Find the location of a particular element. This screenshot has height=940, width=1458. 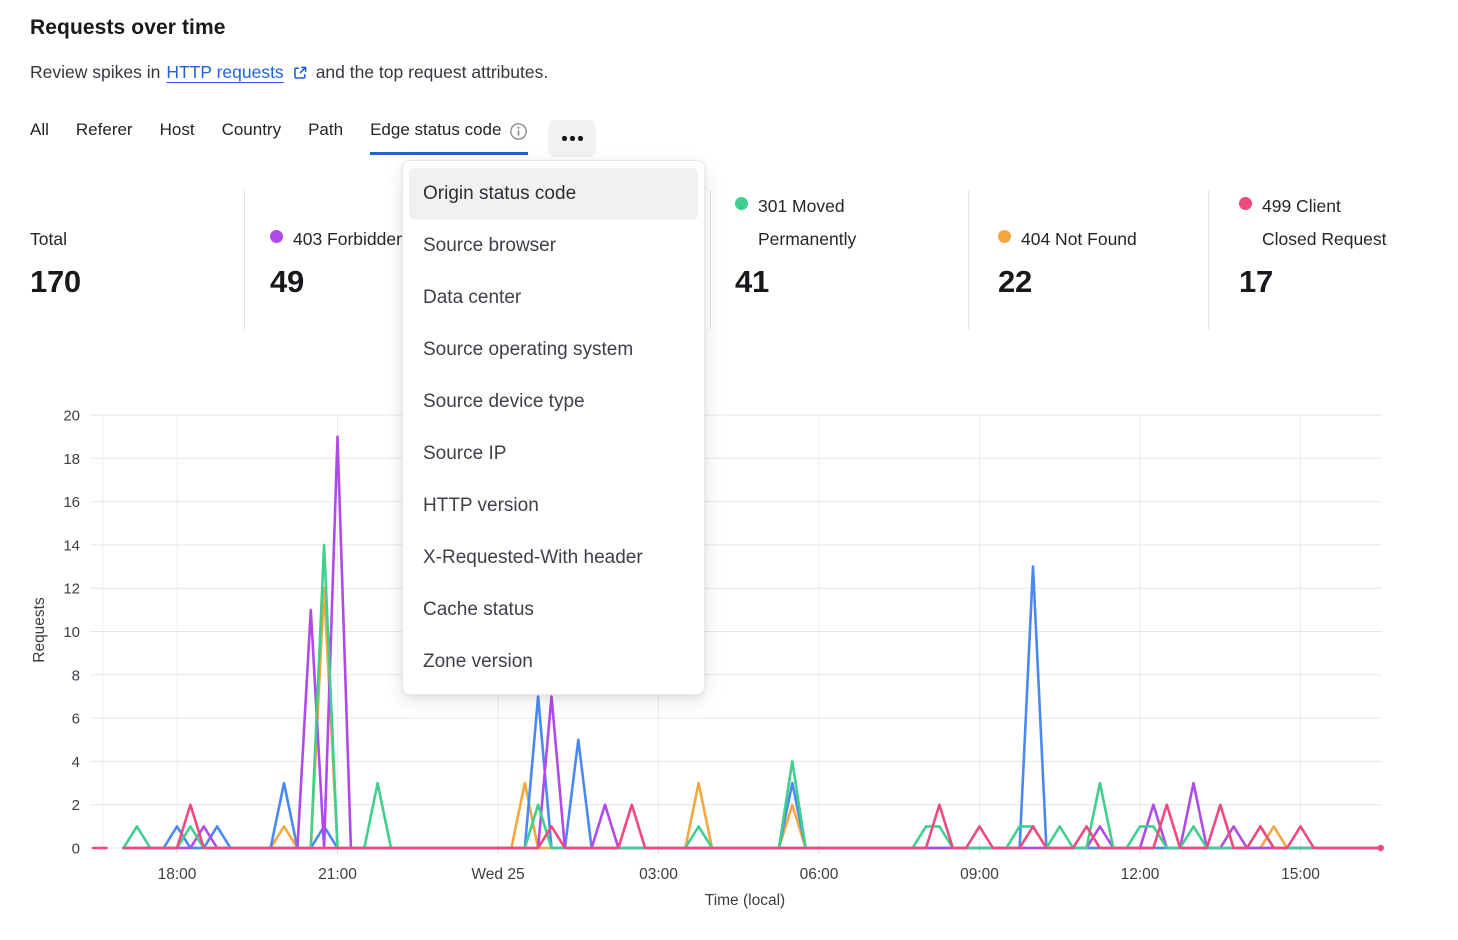

http-requests-link: HTTP requests is located at coordinates (225, 72).